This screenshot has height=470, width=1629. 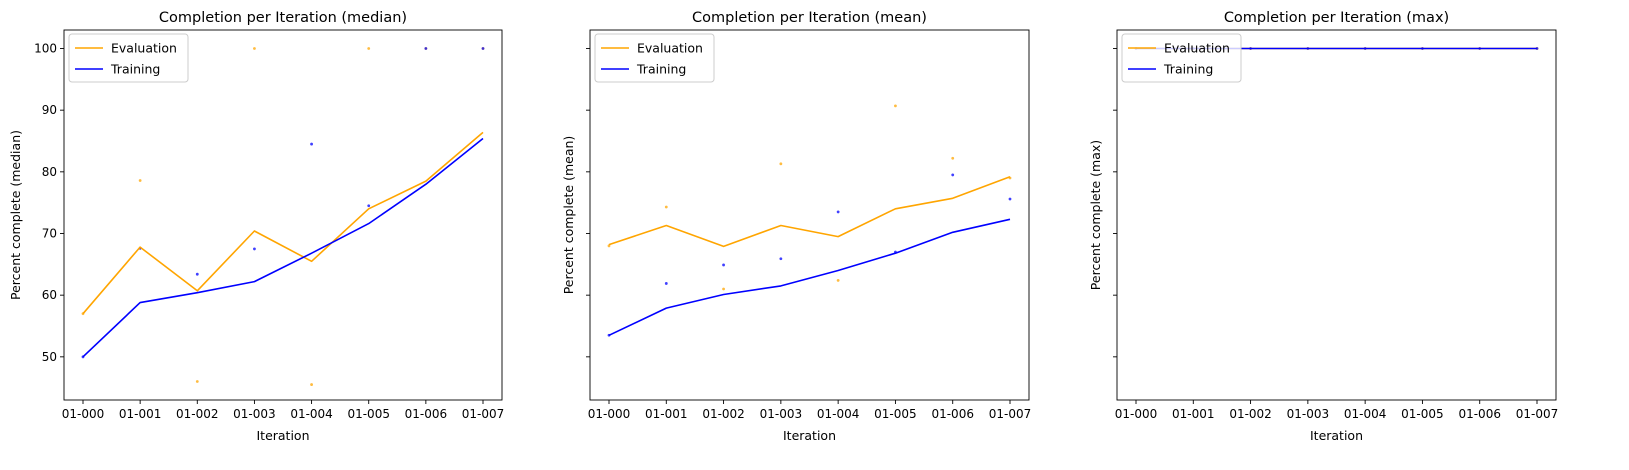 I want to click on y-tick-label: 70, so click(x=49, y=234).